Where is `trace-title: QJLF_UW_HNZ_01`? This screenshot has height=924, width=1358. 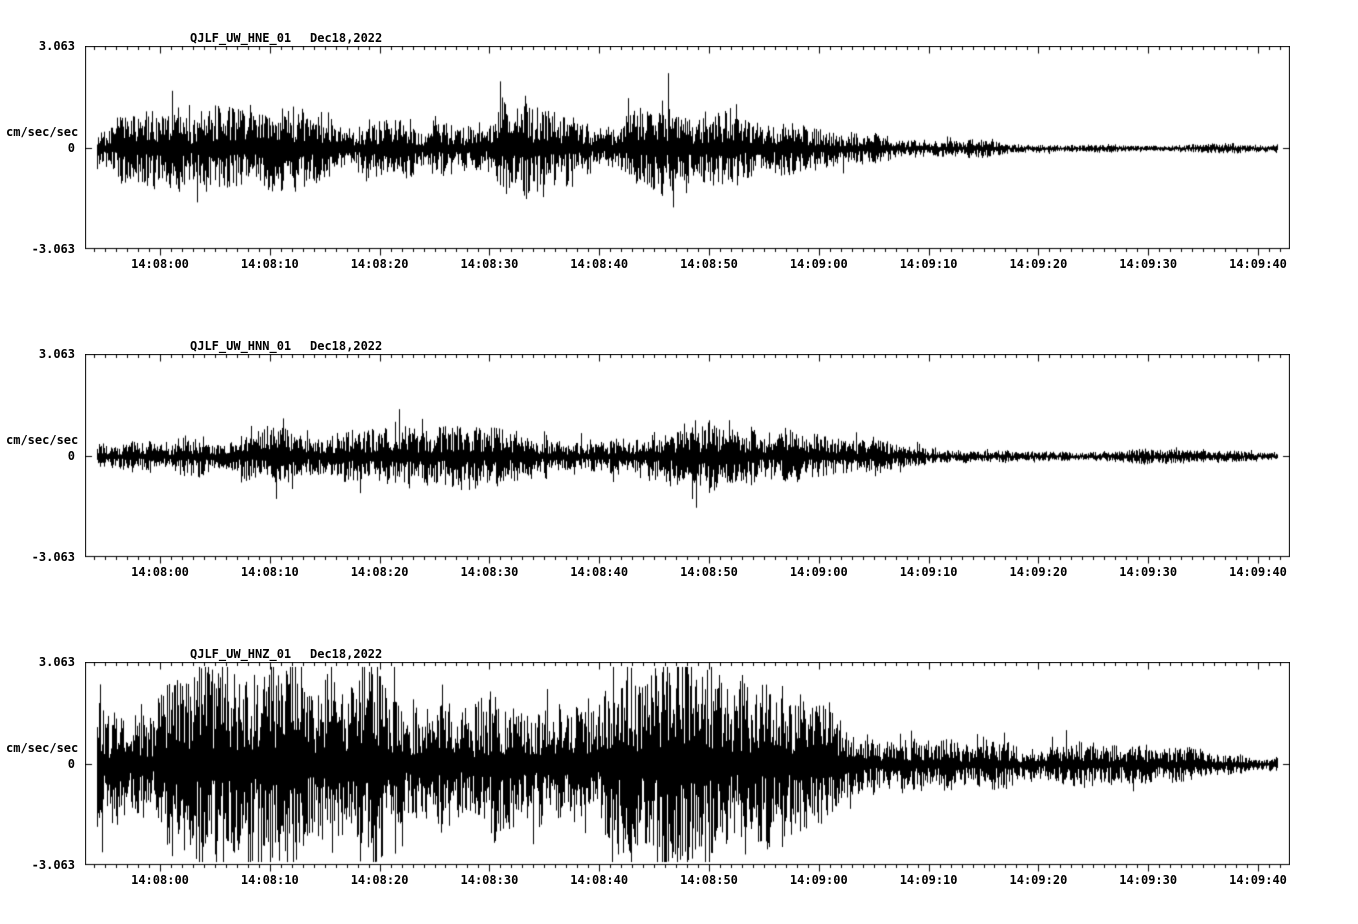
trace-title: QJLF_UW_HNZ_01 is located at coordinates (241, 654).